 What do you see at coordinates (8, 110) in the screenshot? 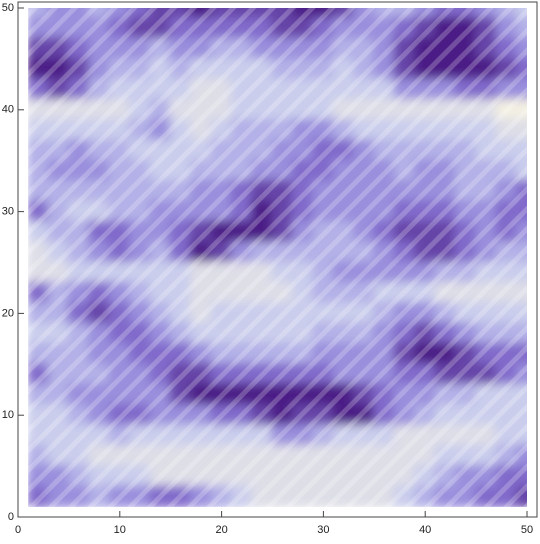
I see `y-tick-label: 40` at bounding box center [8, 110].